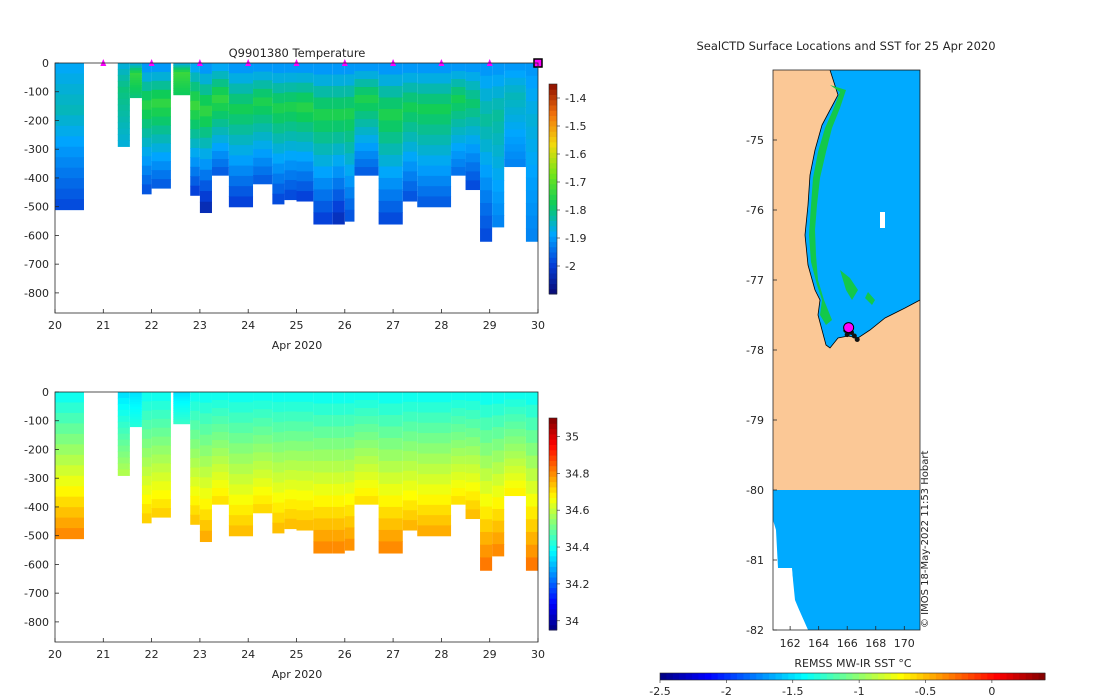  What do you see at coordinates (575, 126) in the screenshot?
I see `colorbar-tick-label: -1.5` at bounding box center [575, 126].